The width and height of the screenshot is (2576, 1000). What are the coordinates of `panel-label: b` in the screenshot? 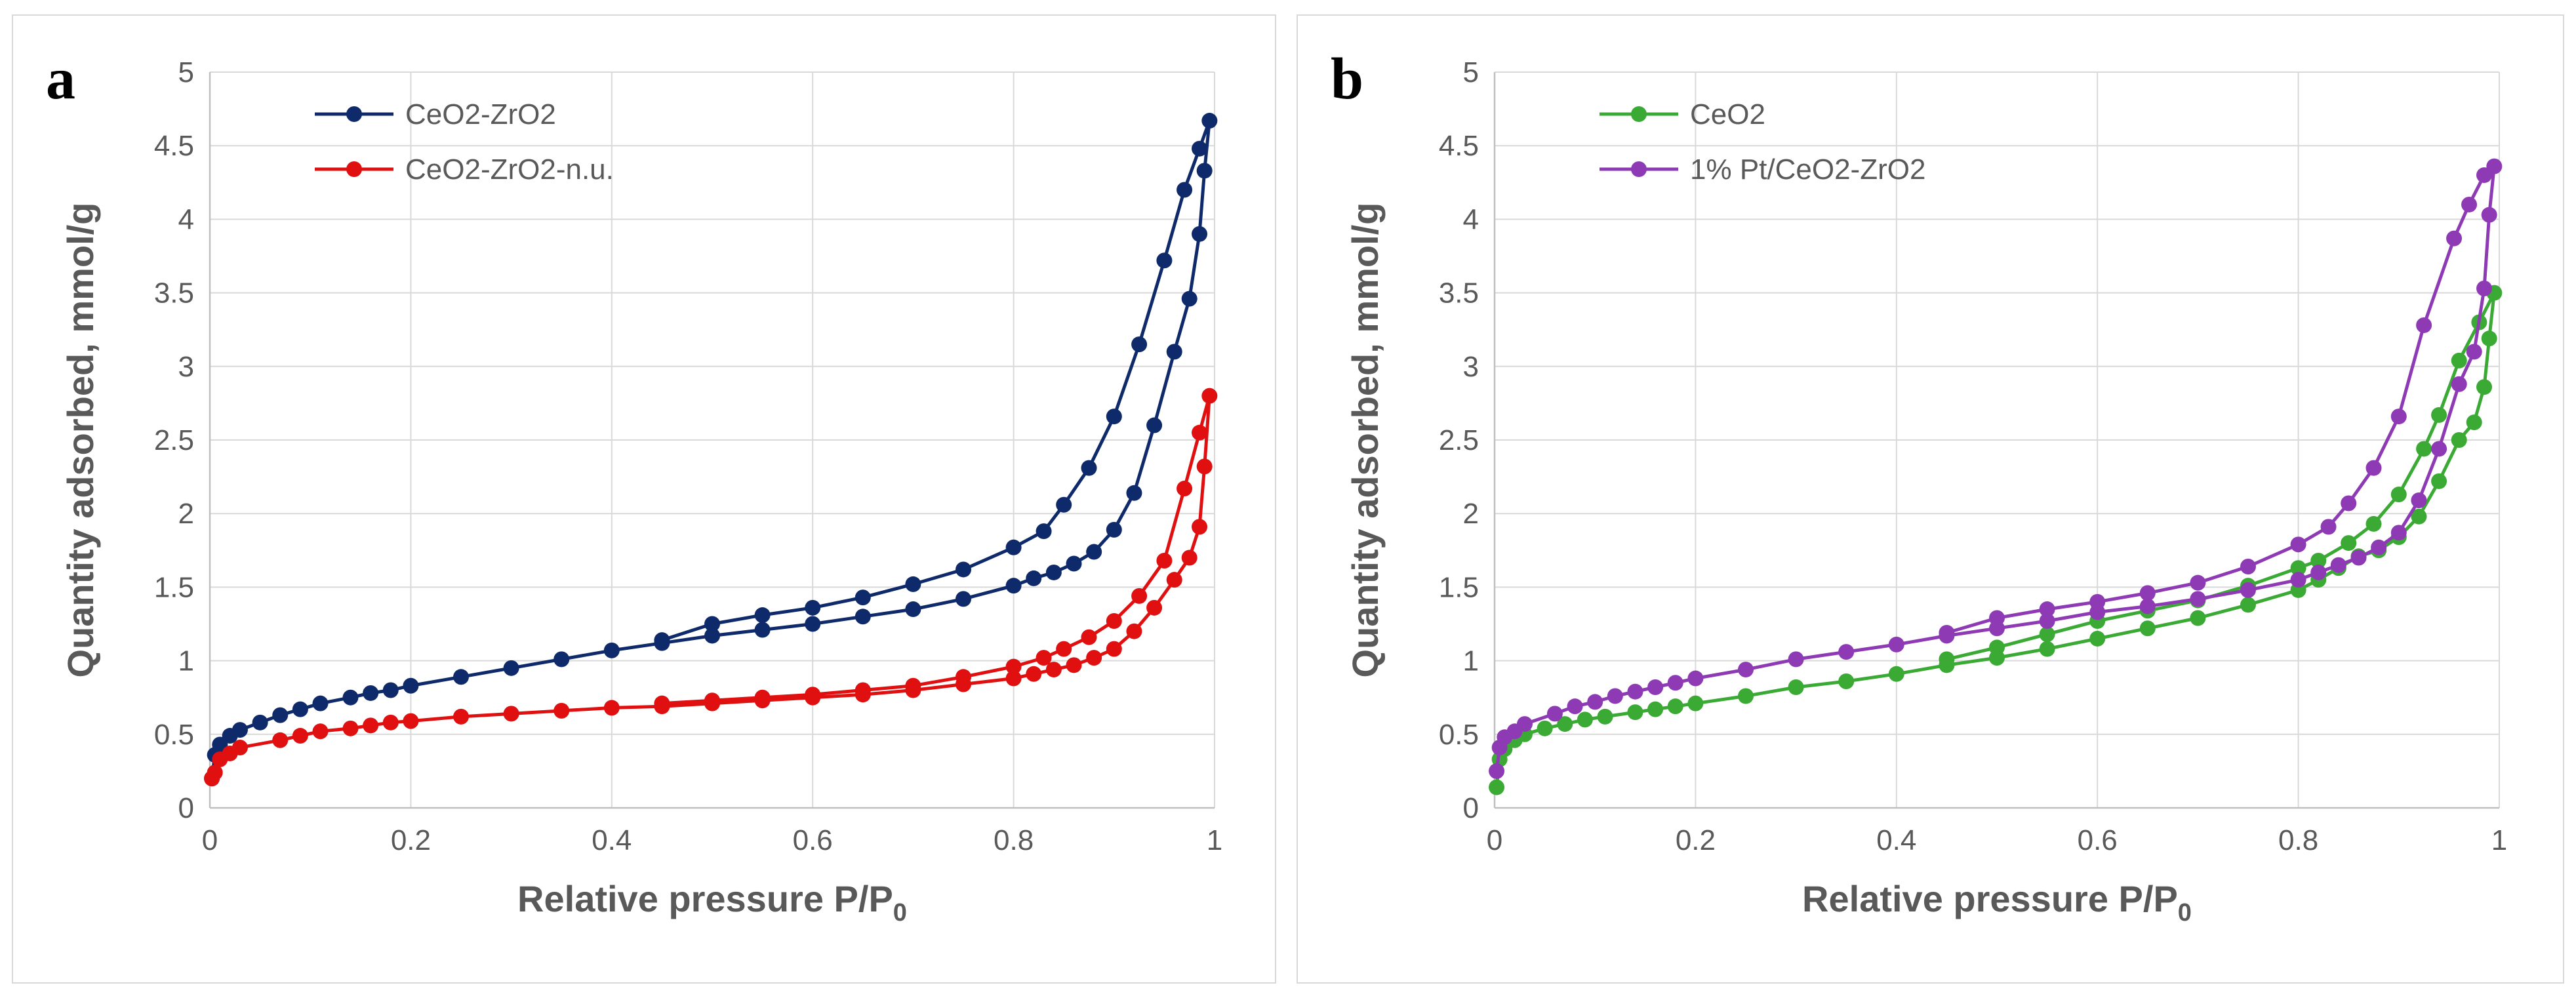 It's located at (1347, 79).